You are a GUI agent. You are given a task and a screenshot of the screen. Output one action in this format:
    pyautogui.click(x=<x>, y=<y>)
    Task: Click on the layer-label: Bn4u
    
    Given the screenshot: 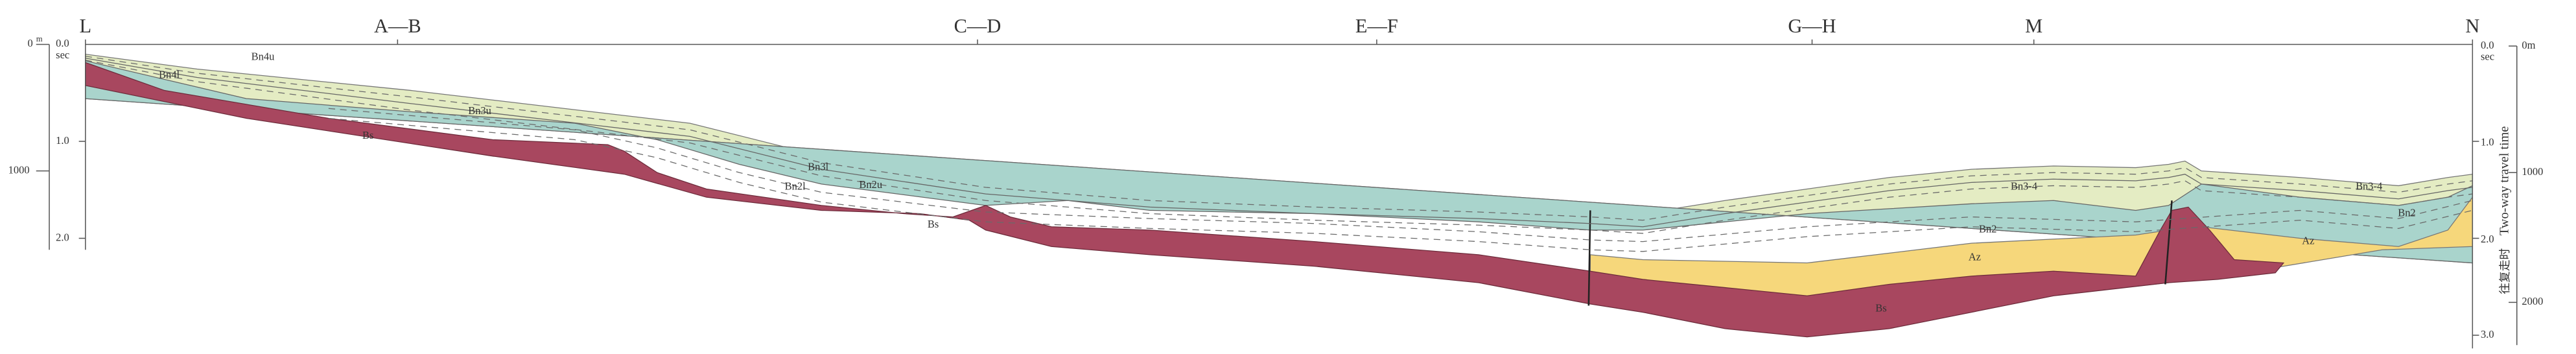 What is the action you would take?
    pyautogui.click(x=263, y=57)
    